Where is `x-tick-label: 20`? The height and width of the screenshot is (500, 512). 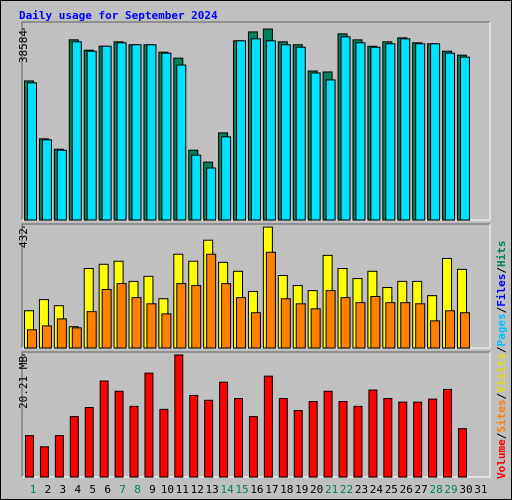 x-tick-label: 20 is located at coordinates (316, 489).